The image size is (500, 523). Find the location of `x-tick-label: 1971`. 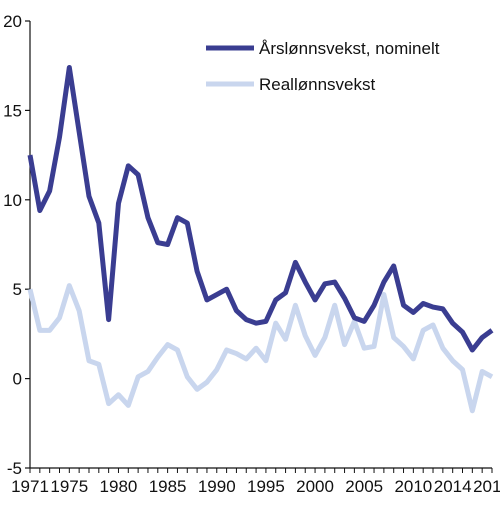

x-tick-label: 1971 is located at coordinates (30, 486).